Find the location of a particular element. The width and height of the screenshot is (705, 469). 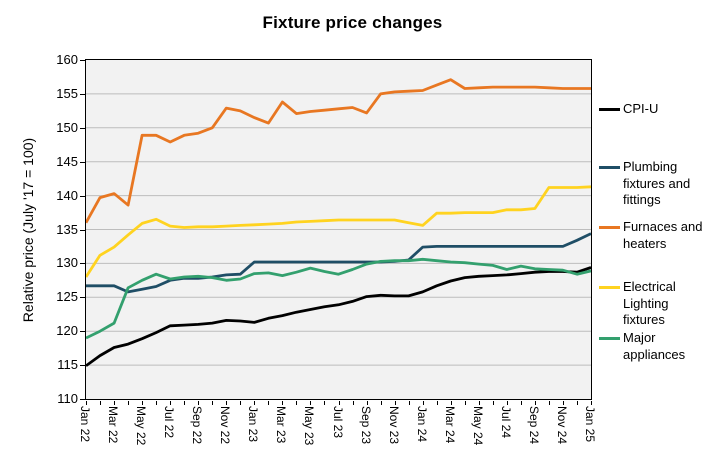

legend-item-furnaces-heaters: Furnaces and heaters is located at coordinates (651, 235).